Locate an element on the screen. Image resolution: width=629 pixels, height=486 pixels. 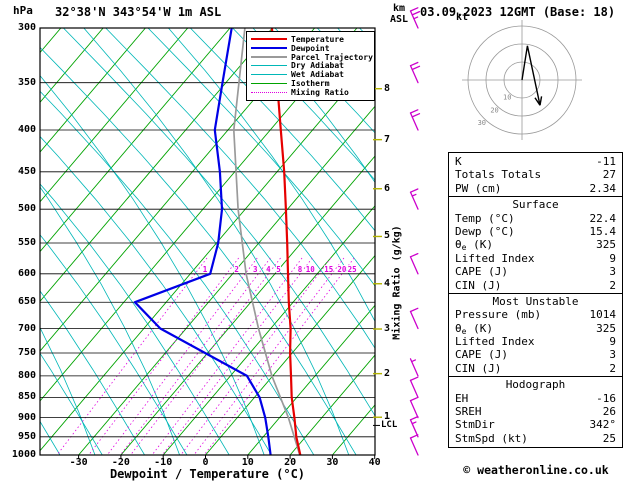
mixing-ratio-value-label: 15 is located at coordinates (328, 269).